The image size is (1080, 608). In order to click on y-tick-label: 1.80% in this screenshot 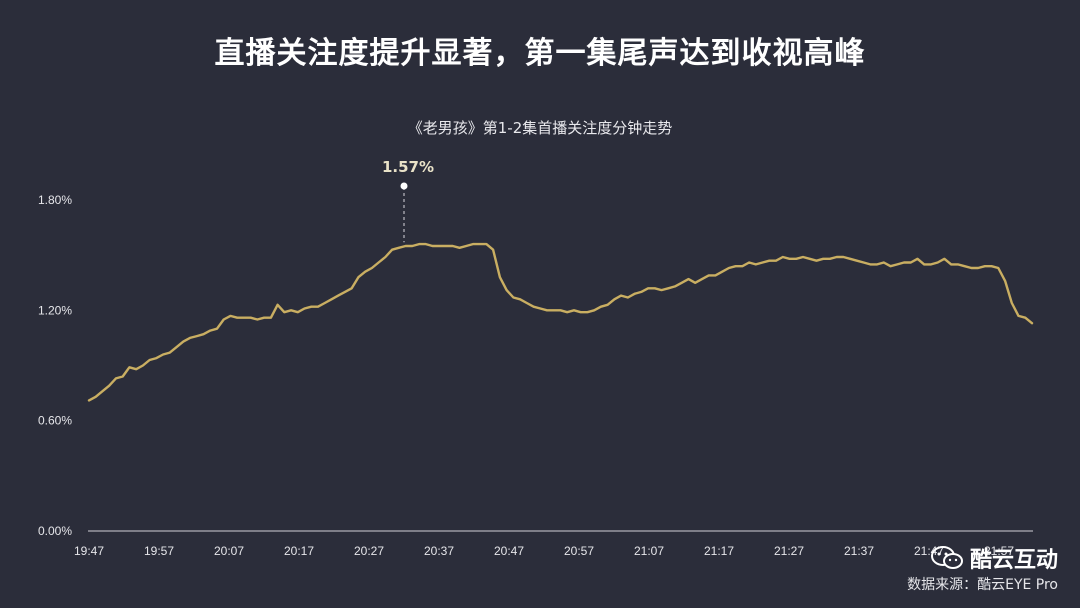, I will do `click(55, 200)`.